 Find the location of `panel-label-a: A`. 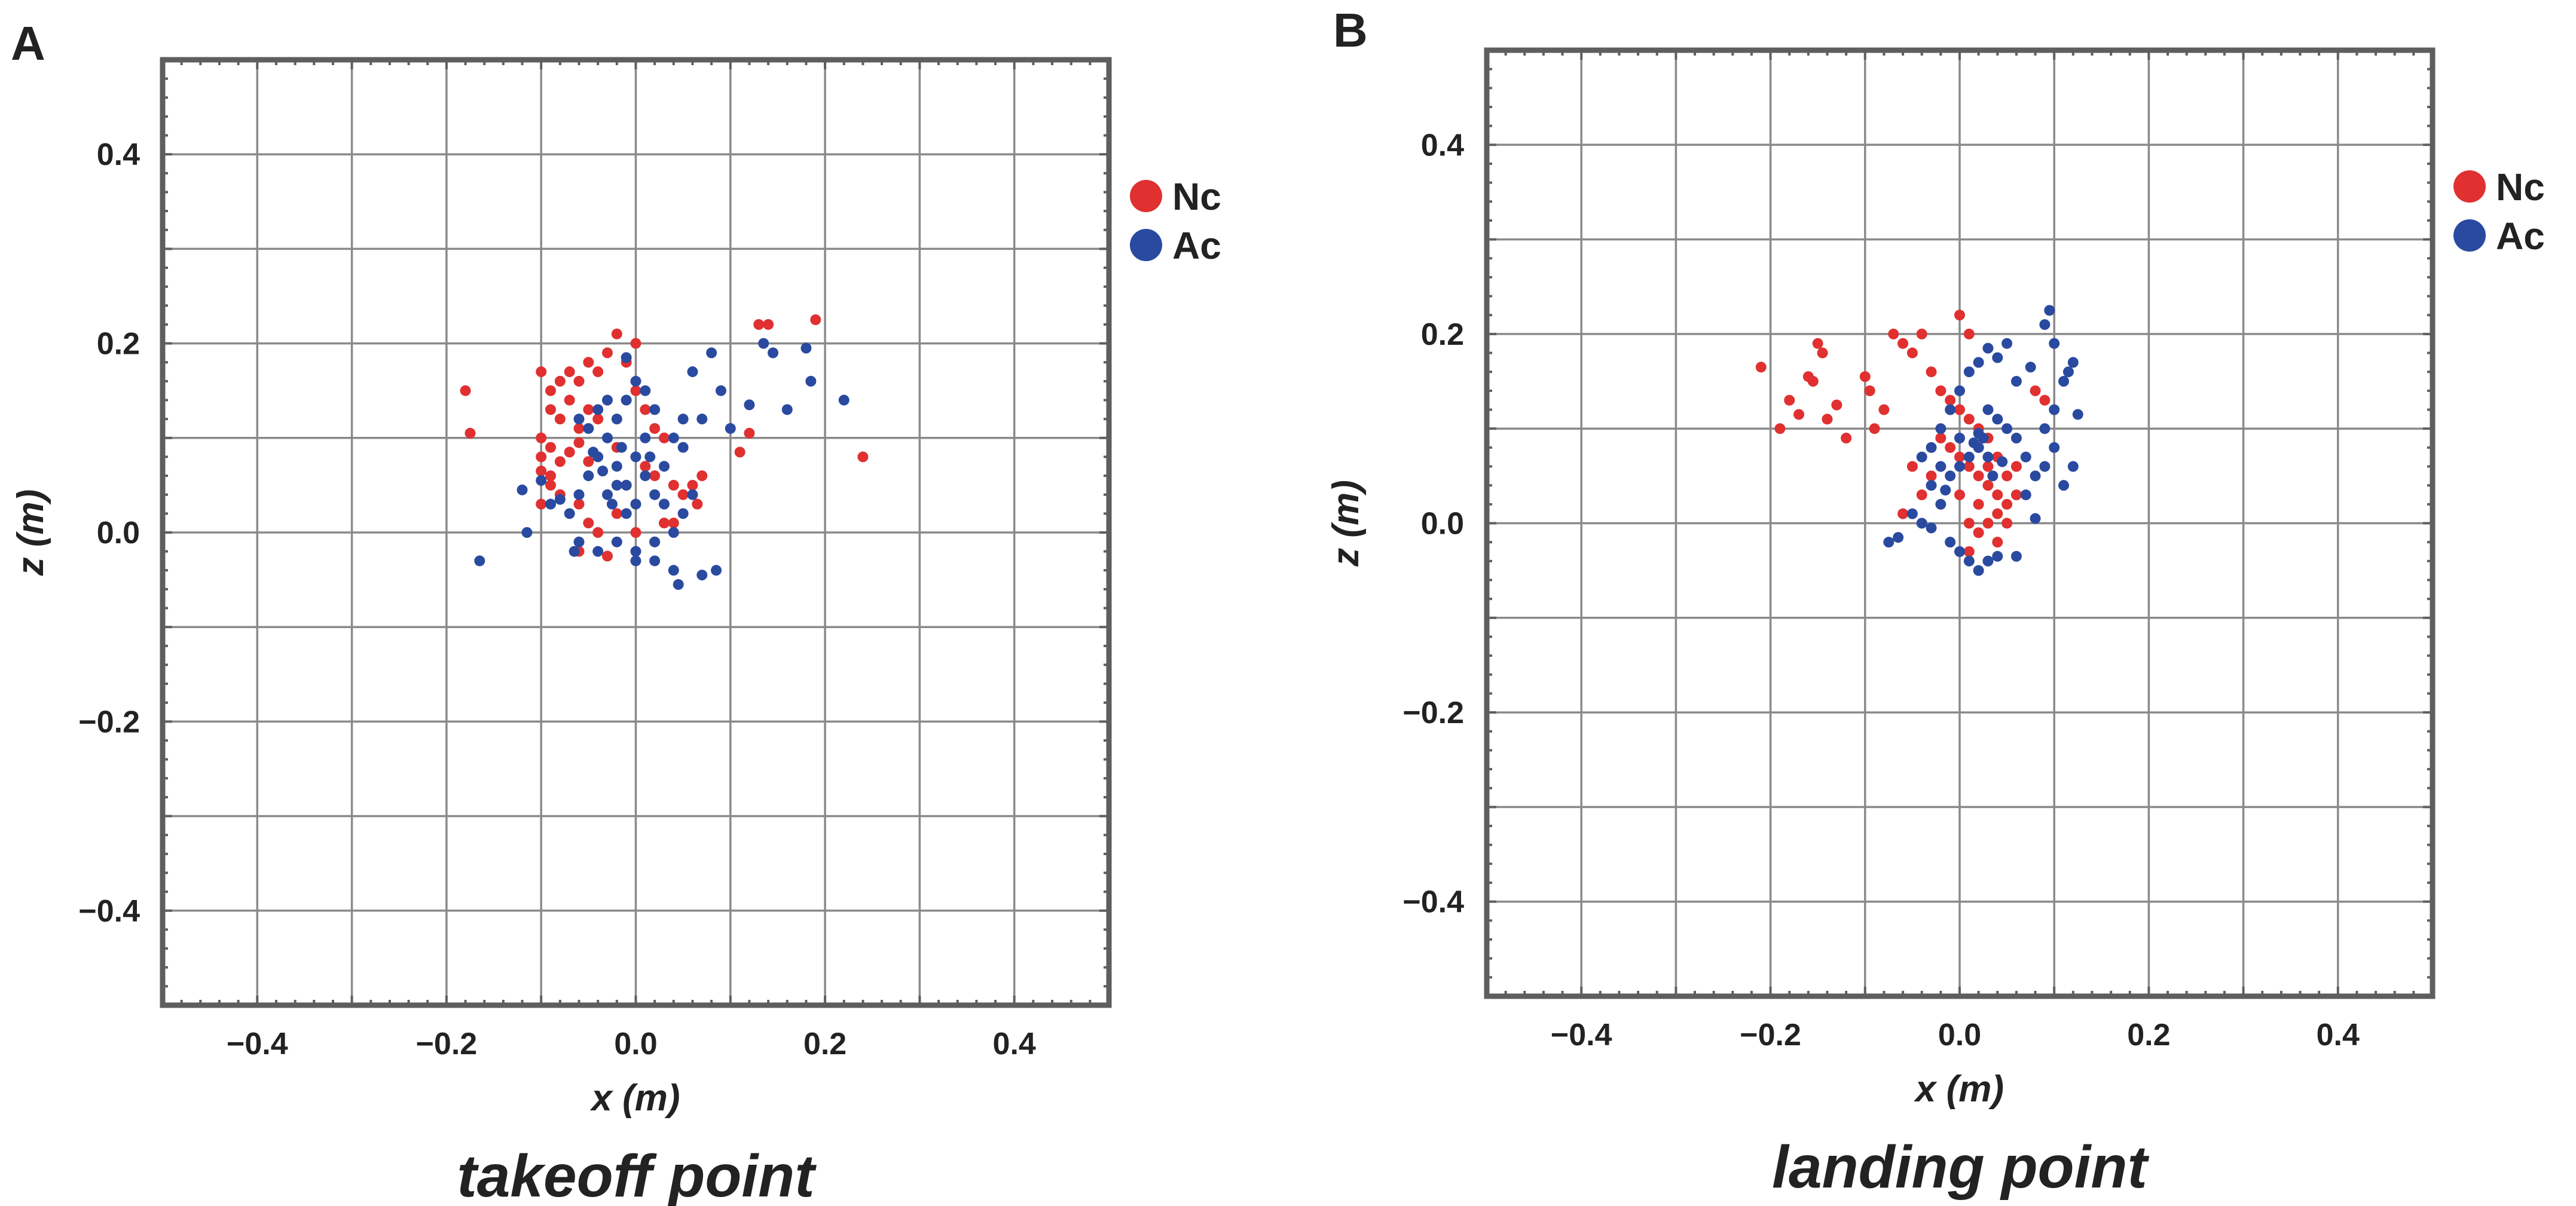

panel-label-a: A is located at coordinates (28, 43).